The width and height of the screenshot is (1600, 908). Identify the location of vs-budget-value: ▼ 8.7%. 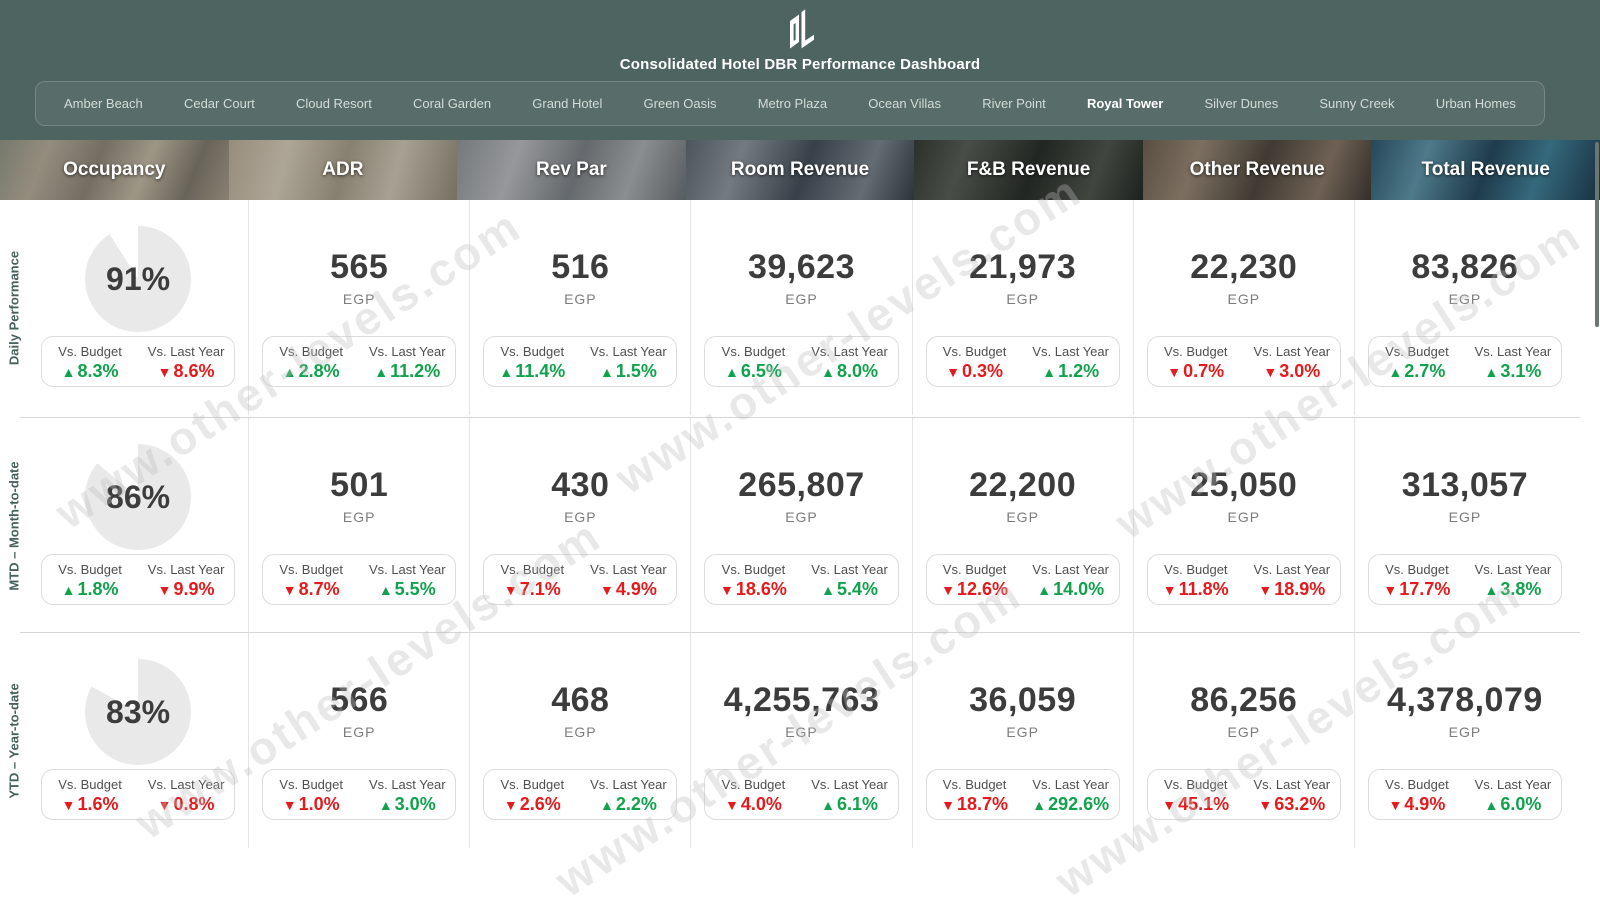
(311, 589).